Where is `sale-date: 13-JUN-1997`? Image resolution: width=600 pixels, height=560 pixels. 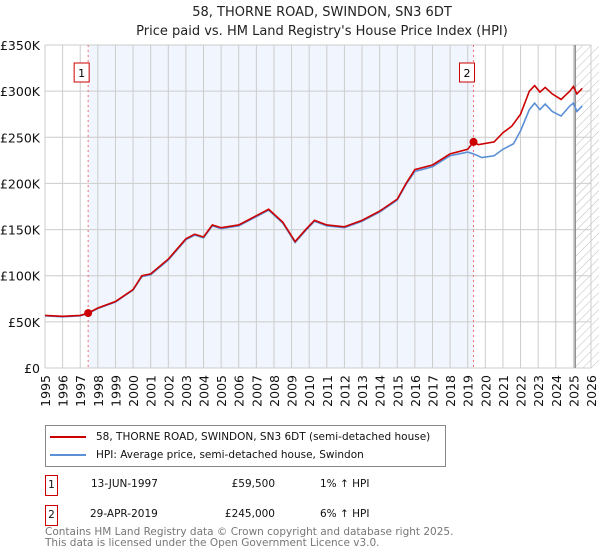 sale-date: 13-JUN-1997 is located at coordinates (124, 484).